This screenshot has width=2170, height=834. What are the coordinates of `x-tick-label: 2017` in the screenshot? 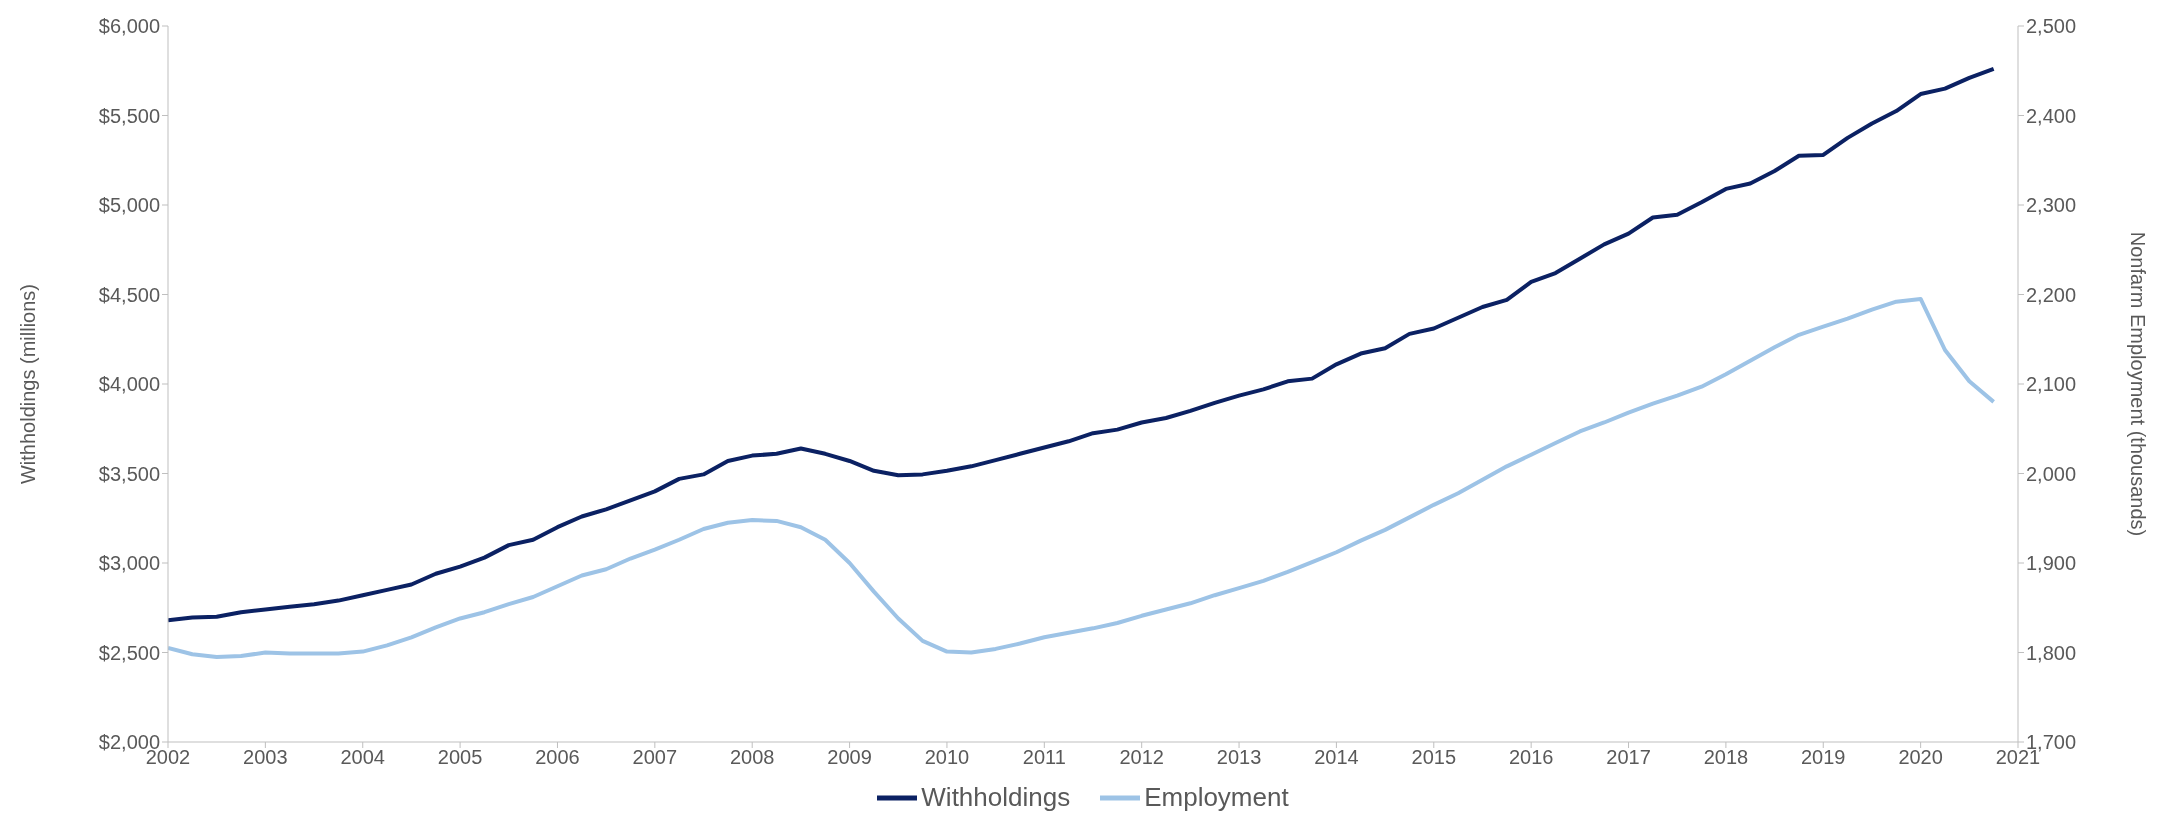 It's located at (1628, 757).